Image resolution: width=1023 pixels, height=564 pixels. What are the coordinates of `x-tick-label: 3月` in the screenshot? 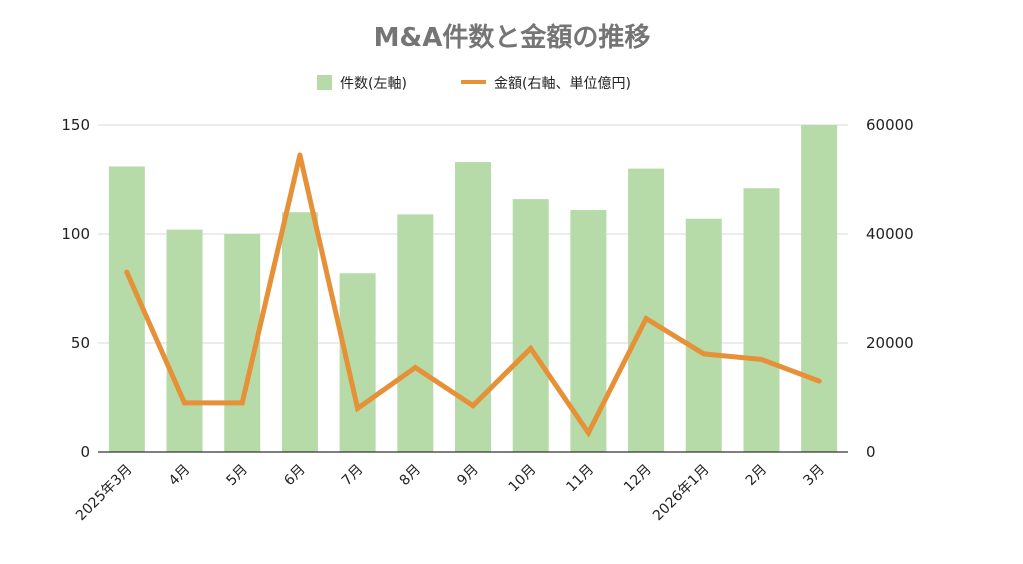 It's located at (814, 476).